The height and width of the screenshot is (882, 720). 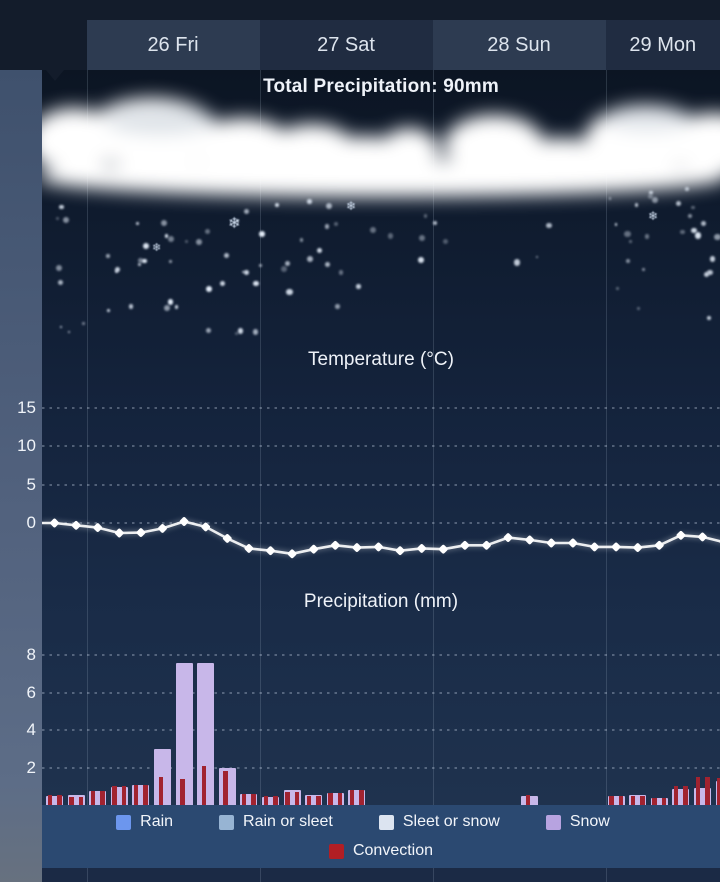 I want to click on day-header-row: 26 Fri 27 Sat 28 Sun 29 Mon, so click(x=360, y=35).